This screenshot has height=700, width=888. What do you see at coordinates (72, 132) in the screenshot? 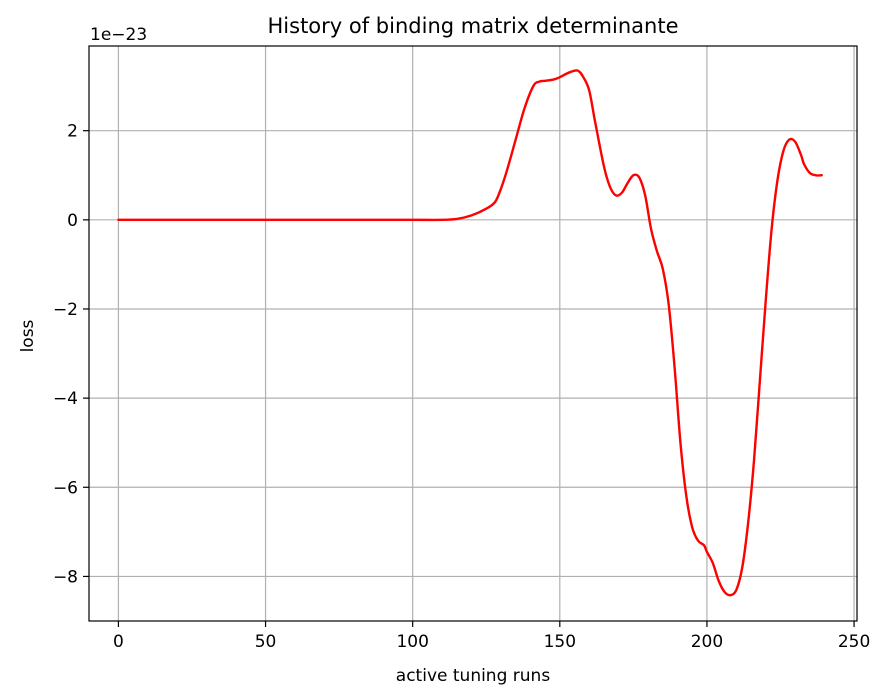
I see `y-tick-label: 2` at bounding box center [72, 132].